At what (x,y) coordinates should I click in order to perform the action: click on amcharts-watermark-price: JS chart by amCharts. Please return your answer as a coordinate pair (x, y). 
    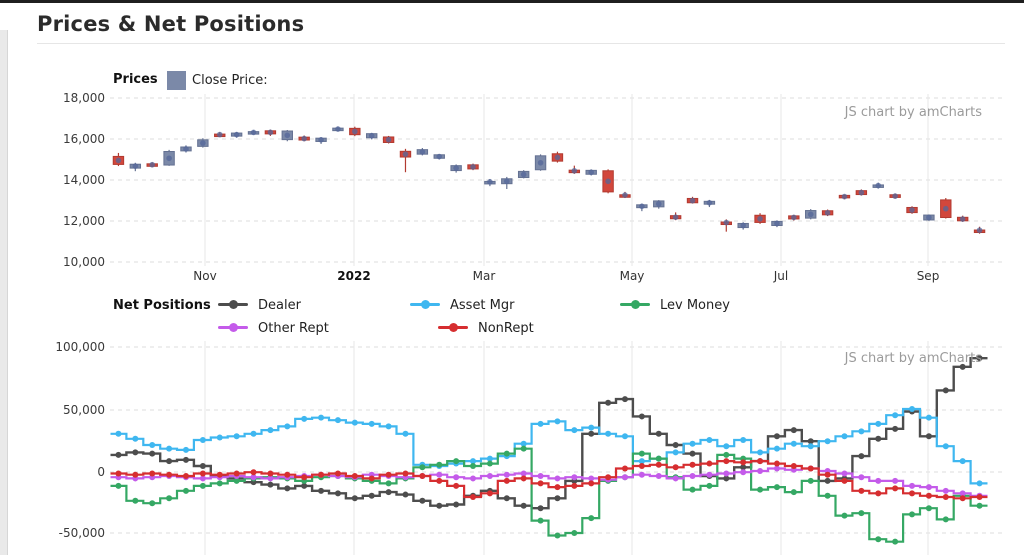
    Looking at the image, I should click on (913, 112).